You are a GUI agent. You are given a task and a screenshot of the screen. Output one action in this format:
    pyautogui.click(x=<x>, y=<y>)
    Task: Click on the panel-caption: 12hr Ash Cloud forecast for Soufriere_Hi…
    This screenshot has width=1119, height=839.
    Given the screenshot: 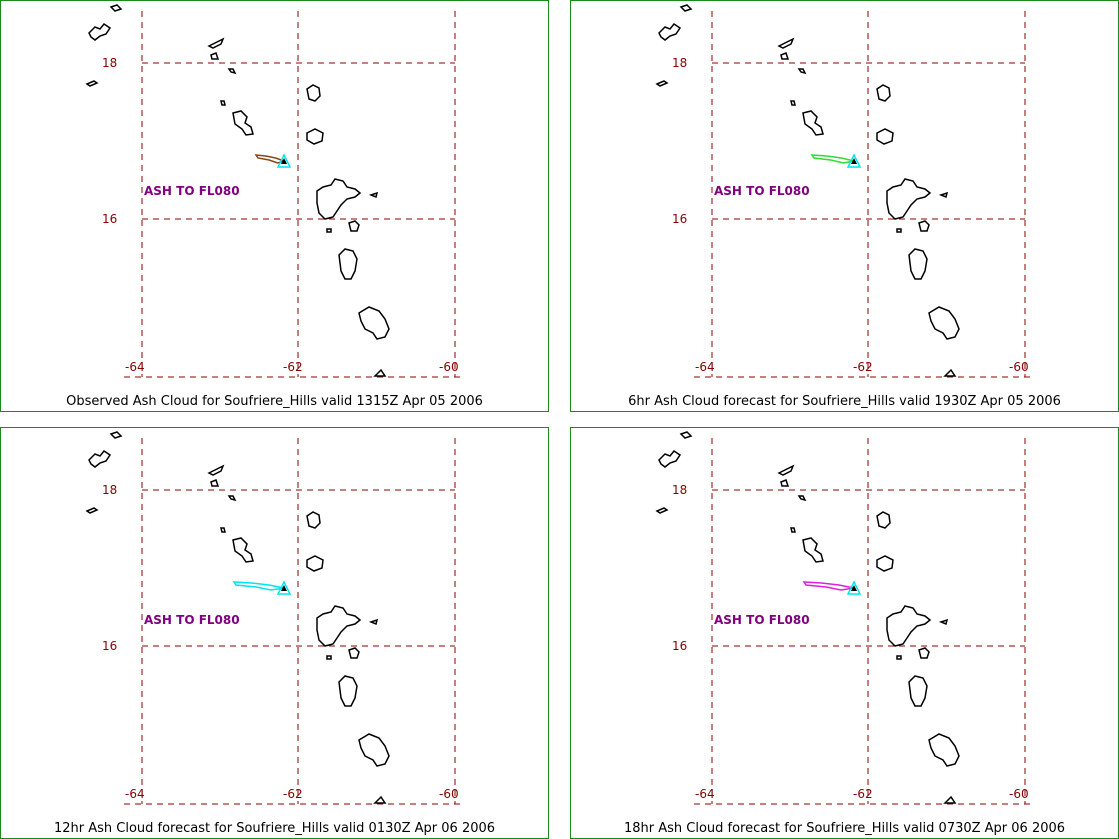 What is the action you would take?
    pyautogui.click(x=274, y=828)
    